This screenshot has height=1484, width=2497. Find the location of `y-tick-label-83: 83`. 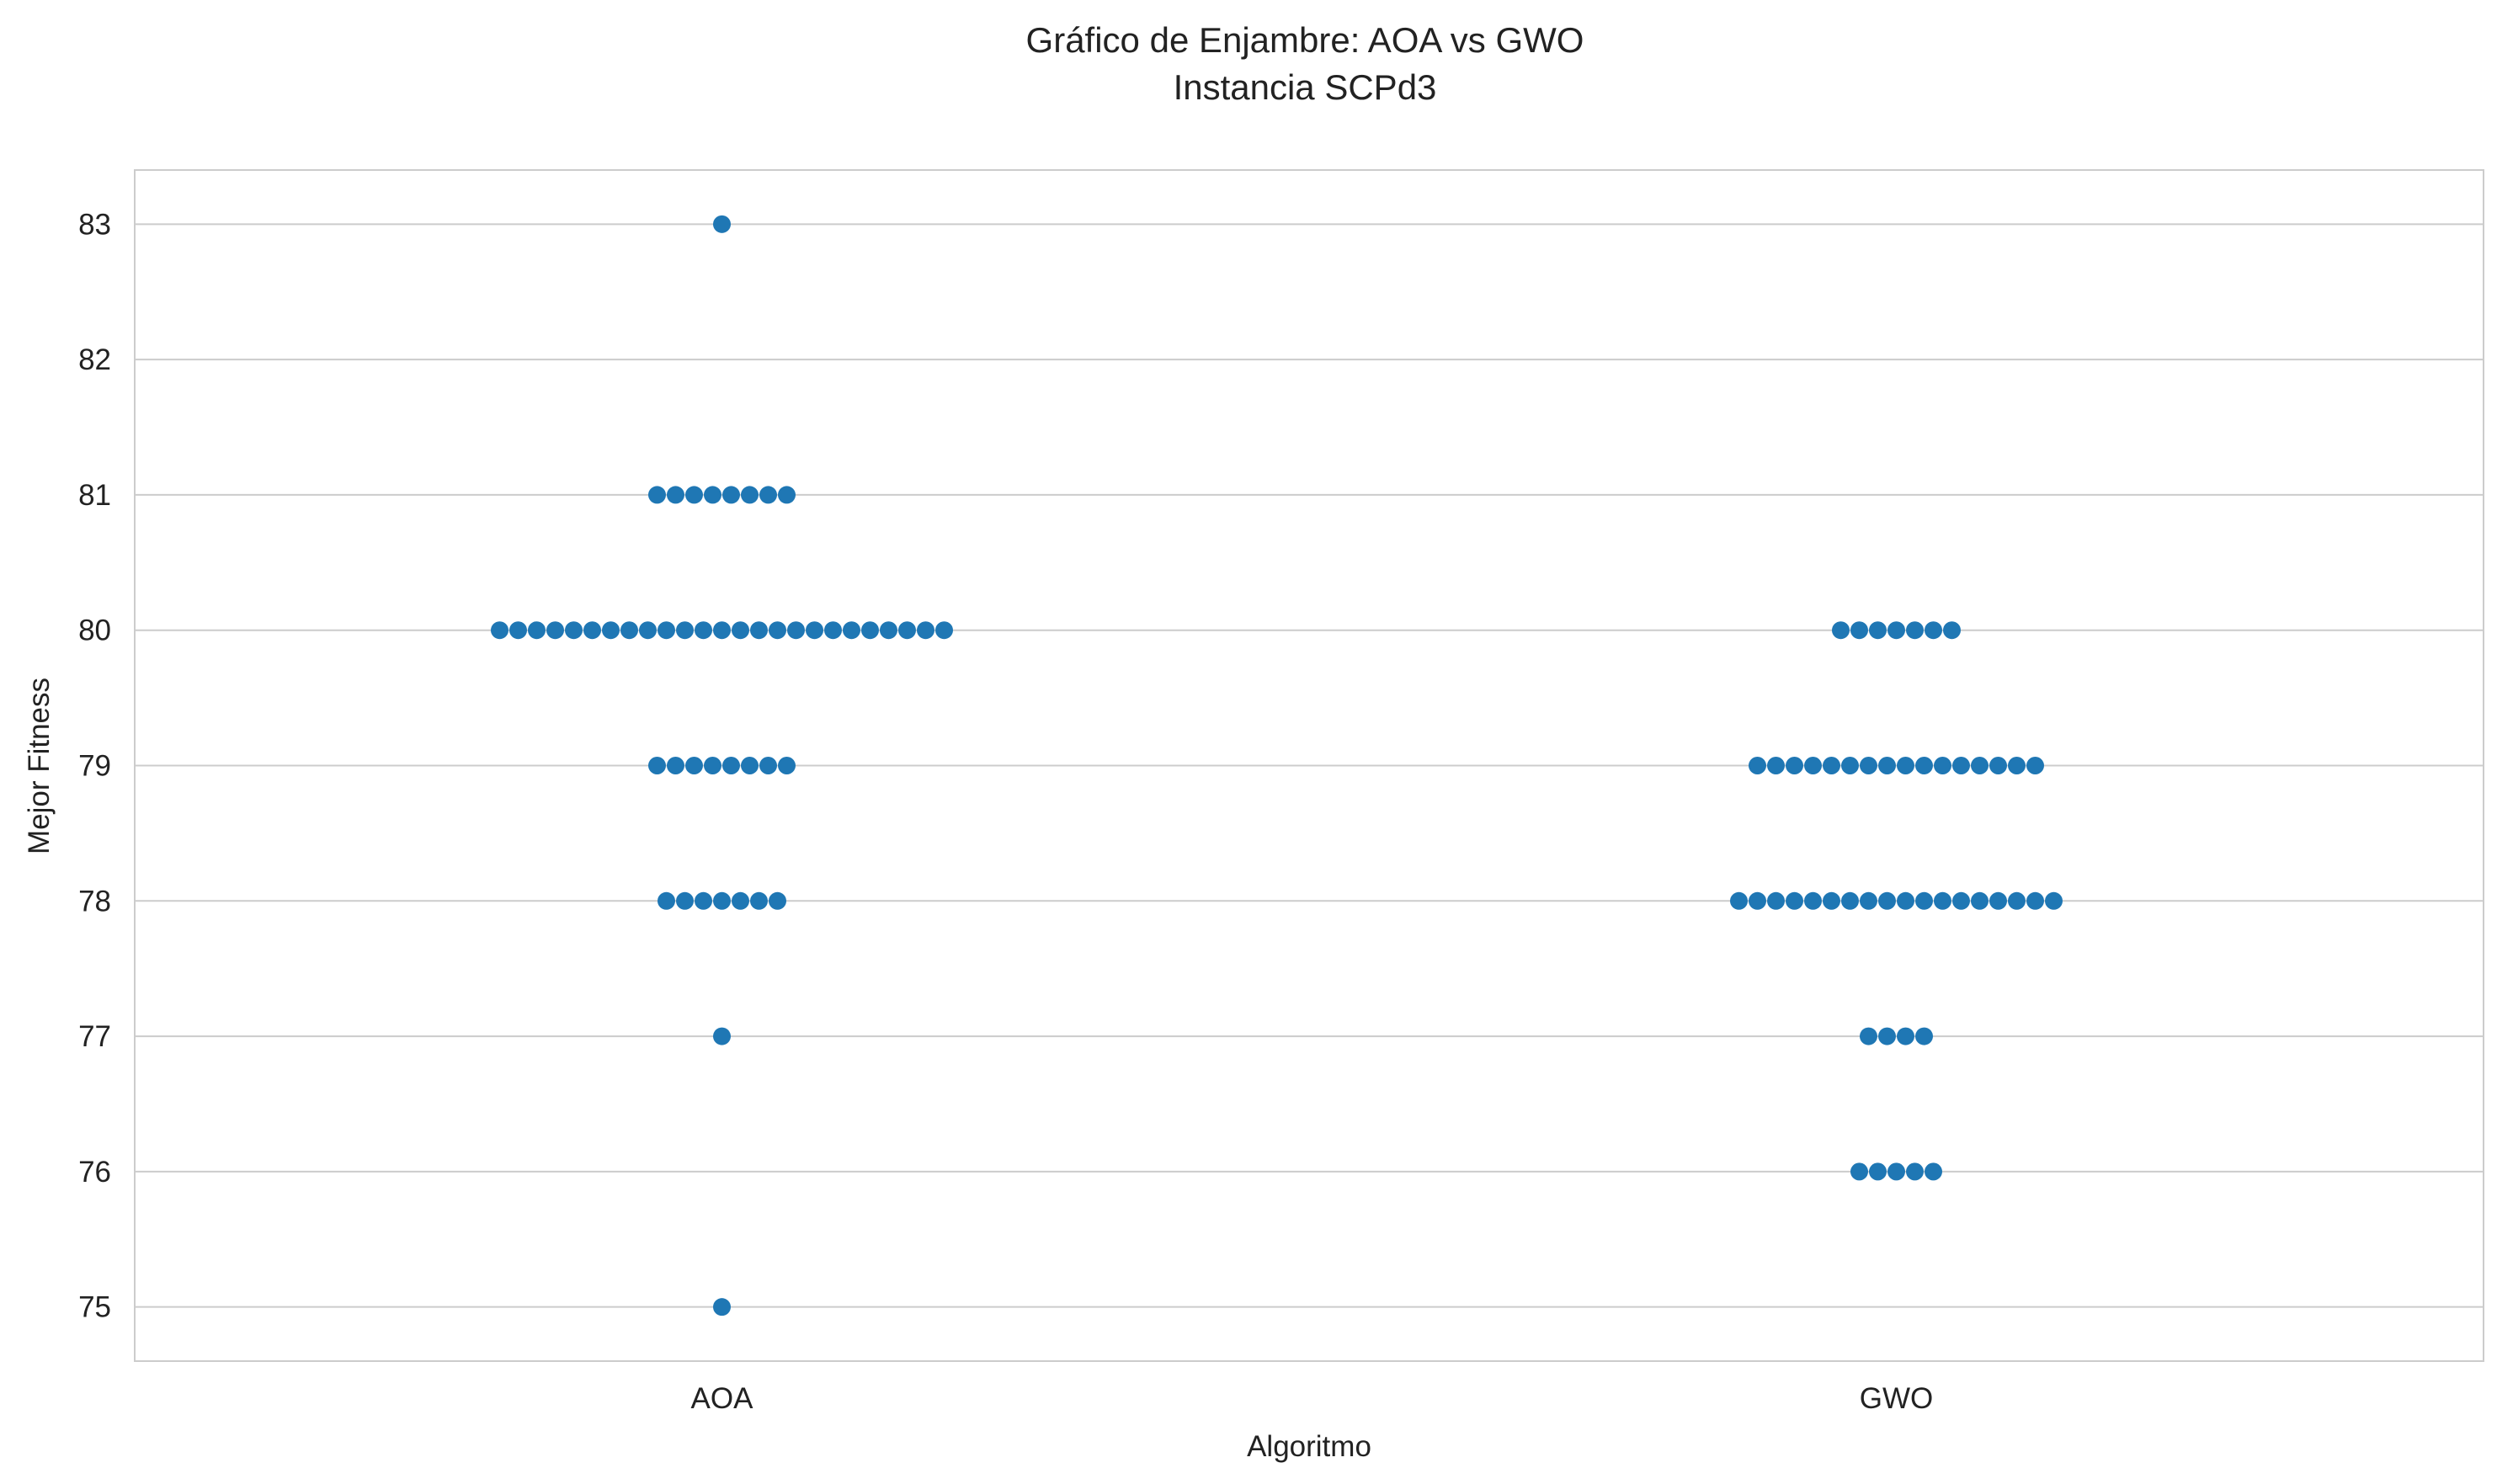

y-tick-label-83: 83 is located at coordinates (94, 224).